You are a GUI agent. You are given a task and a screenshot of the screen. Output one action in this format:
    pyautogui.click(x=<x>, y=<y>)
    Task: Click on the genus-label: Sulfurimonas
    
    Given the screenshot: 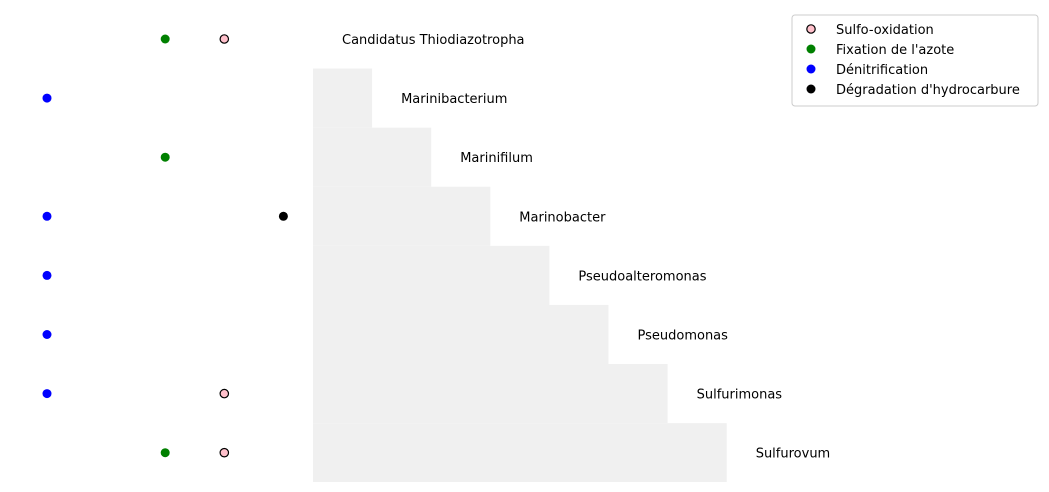 What is the action you would take?
    pyautogui.click(x=740, y=395)
    